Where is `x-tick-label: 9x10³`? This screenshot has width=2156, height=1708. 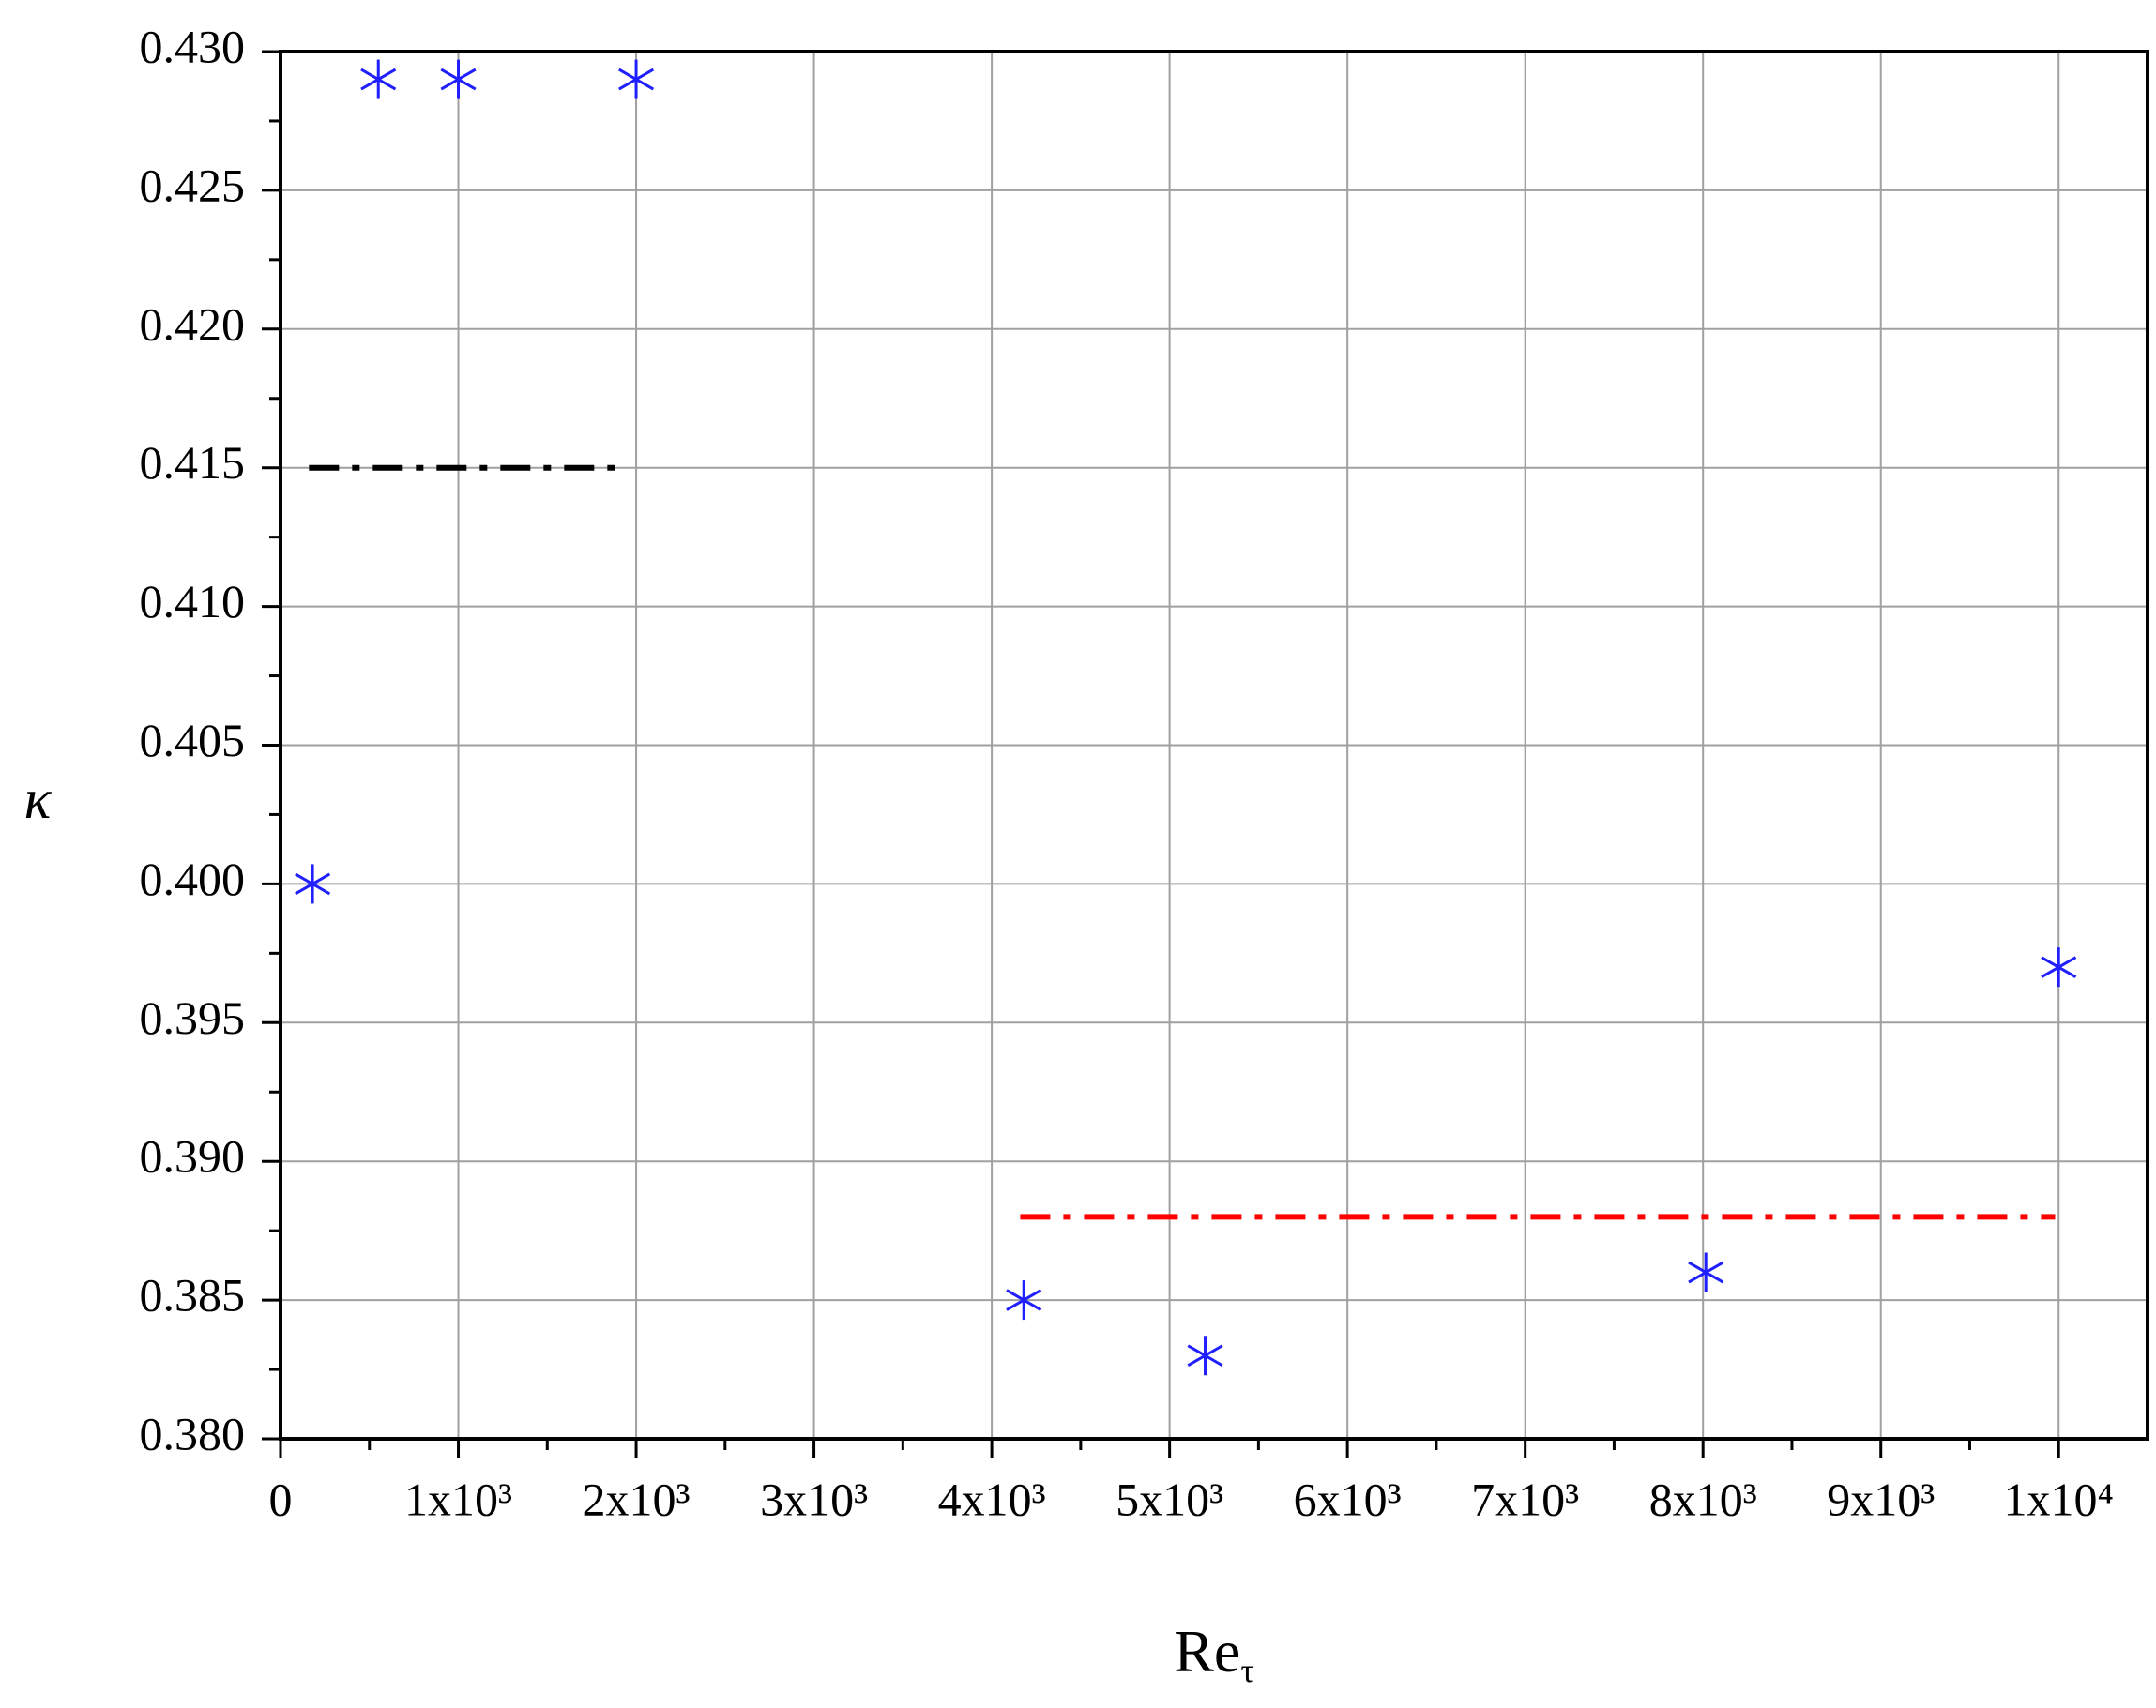
x-tick-label: 9x10³ is located at coordinates (1881, 1499).